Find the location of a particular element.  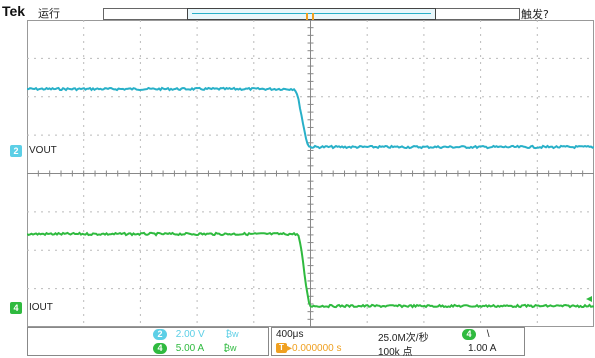

time-per-div: 400μs is located at coordinates (290, 334).